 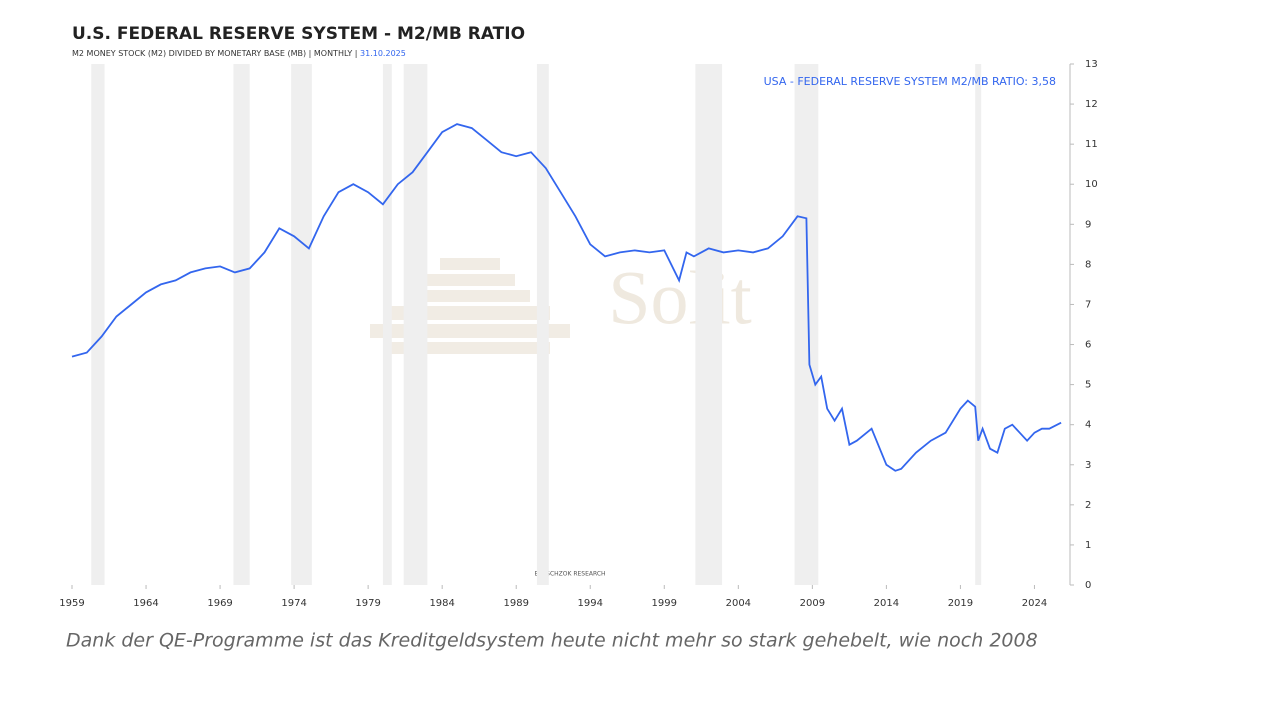 What do you see at coordinates (1088, 425) in the screenshot?
I see `y-tick-label: 4` at bounding box center [1088, 425].